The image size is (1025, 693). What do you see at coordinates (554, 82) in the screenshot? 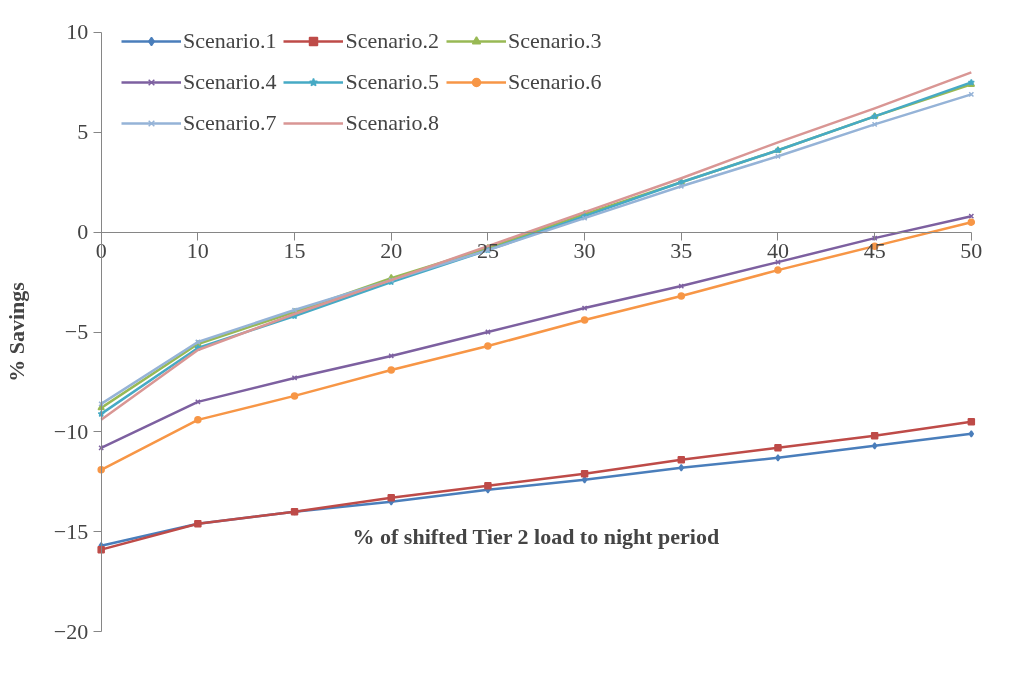
I see `legend-label: Scenario.6` at bounding box center [554, 82].